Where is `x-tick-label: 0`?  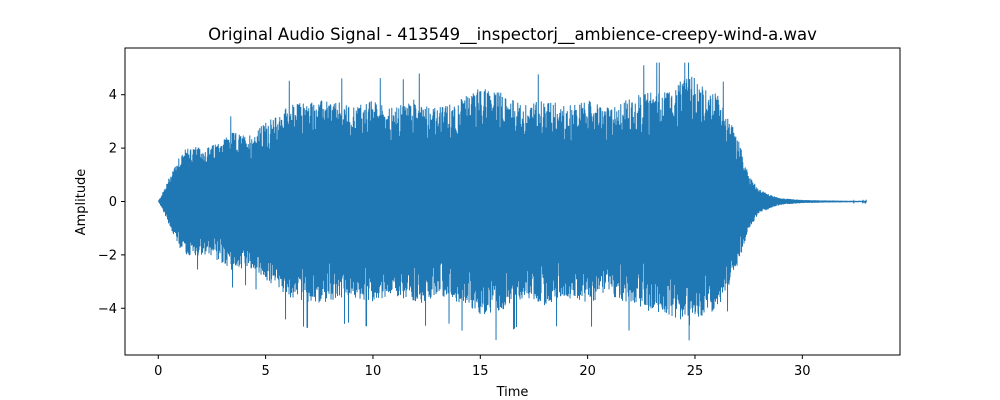 x-tick-label: 0 is located at coordinates (158, 371).